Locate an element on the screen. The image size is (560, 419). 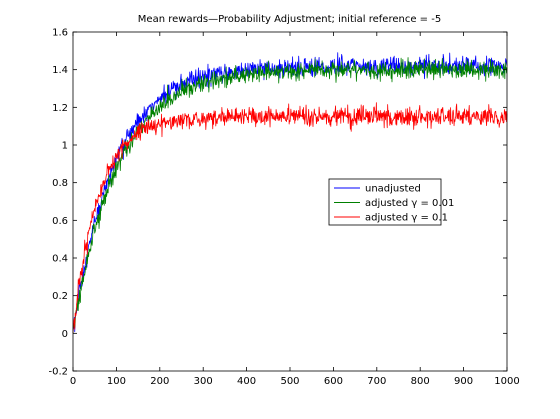
y-tick-label: 1.2 is located at coordinates (60, 108).